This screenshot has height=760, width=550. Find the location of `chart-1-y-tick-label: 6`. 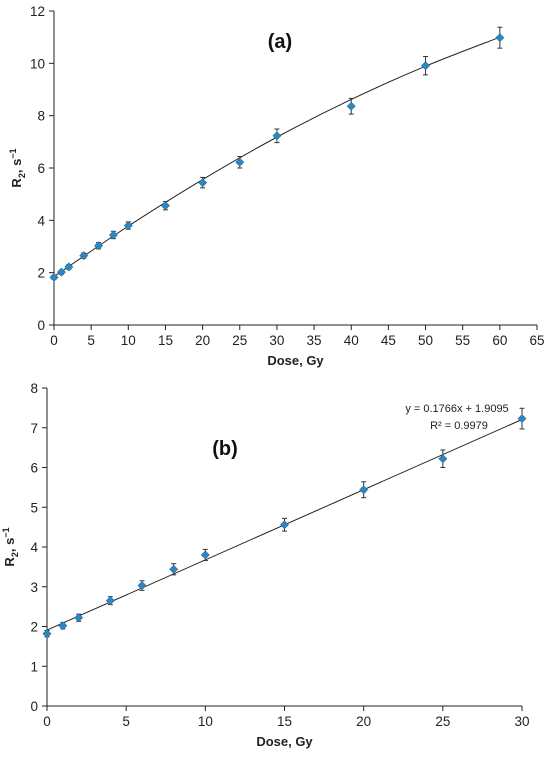

chart-1-y-tick-label: 6 is located at coordinates (34, 468).